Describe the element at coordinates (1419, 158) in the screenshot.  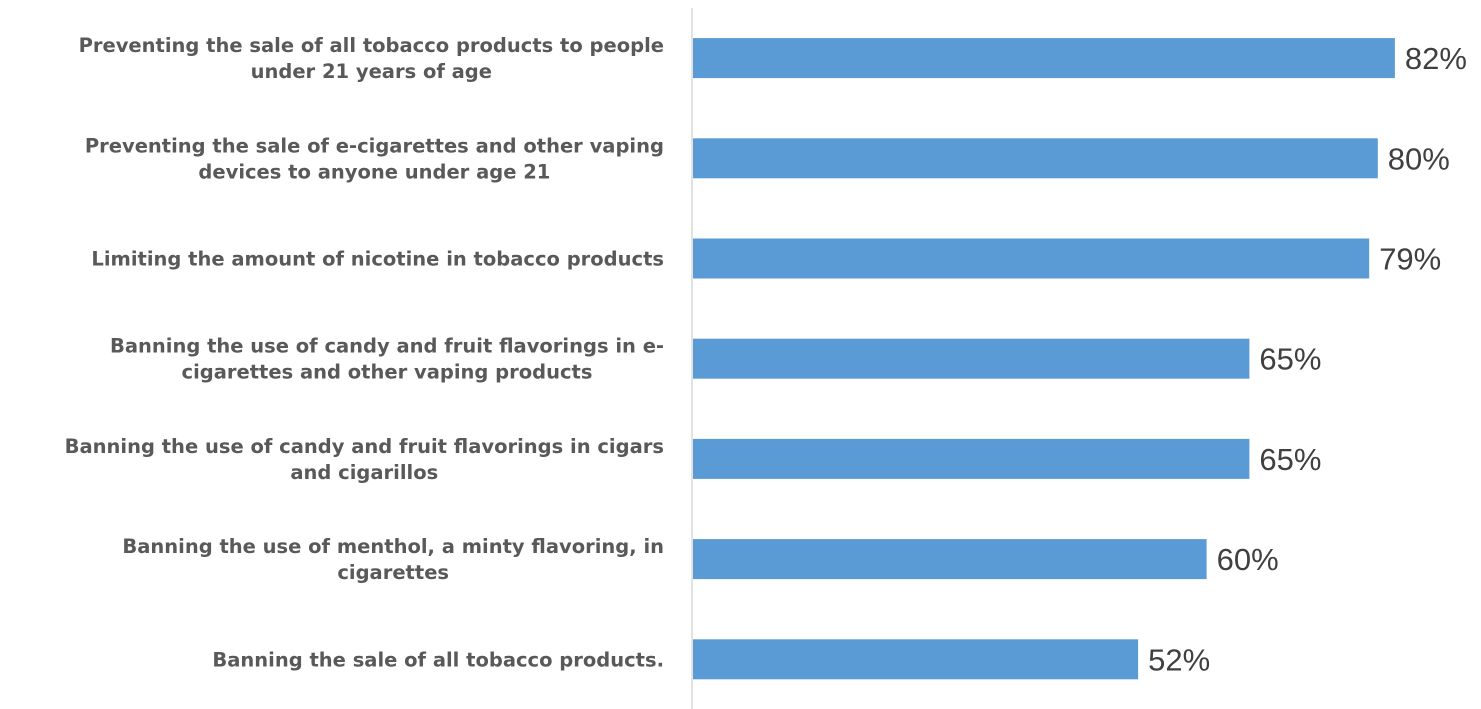
I see `data-label-2: 80%` at that location.